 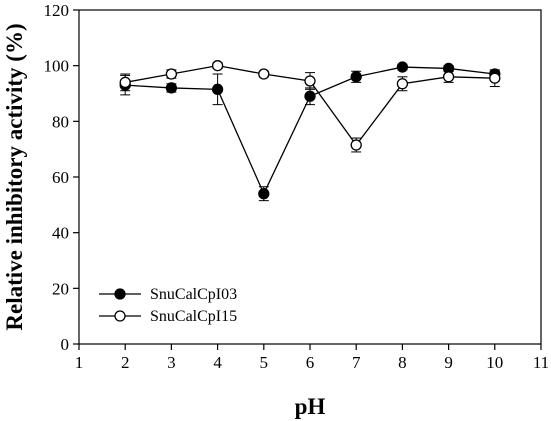 I want to click on y-tick-label: 60, so click(x=60, y=177).